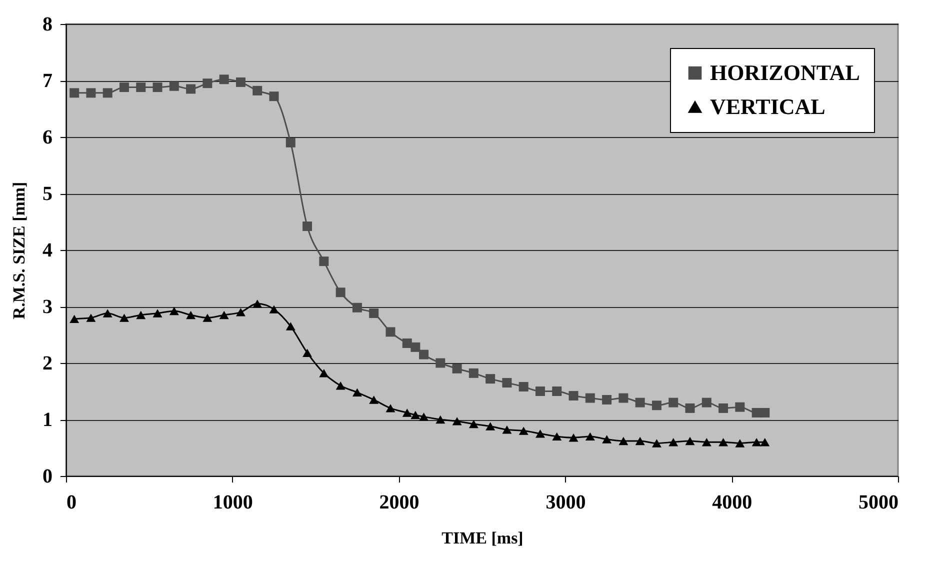  I want to click on y-tick-label: 1, so click(47, 420).